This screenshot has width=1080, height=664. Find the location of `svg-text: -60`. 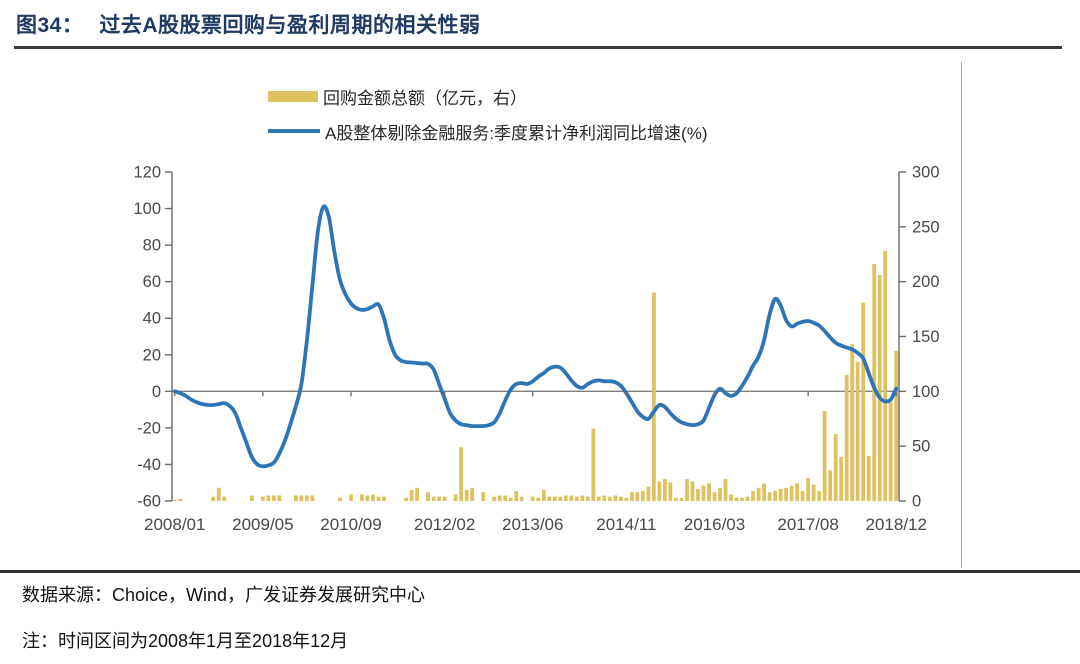

svg-text: -60 is located at coordinates (149, 502).